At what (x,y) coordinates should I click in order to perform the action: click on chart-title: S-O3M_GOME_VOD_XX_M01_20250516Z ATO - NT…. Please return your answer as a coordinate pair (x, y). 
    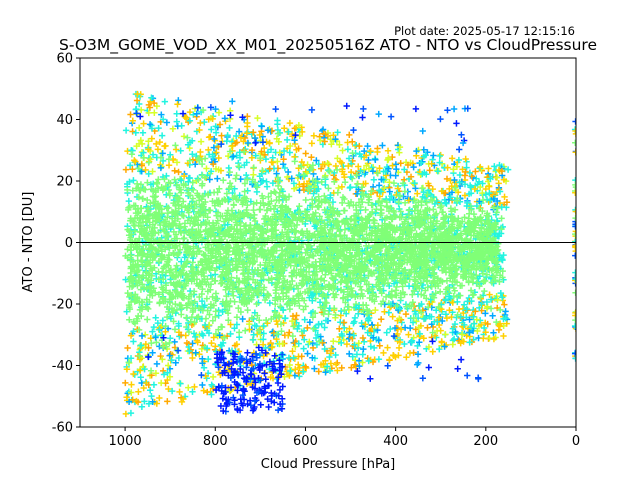
    Looking at the image, I should click on (328, 45).